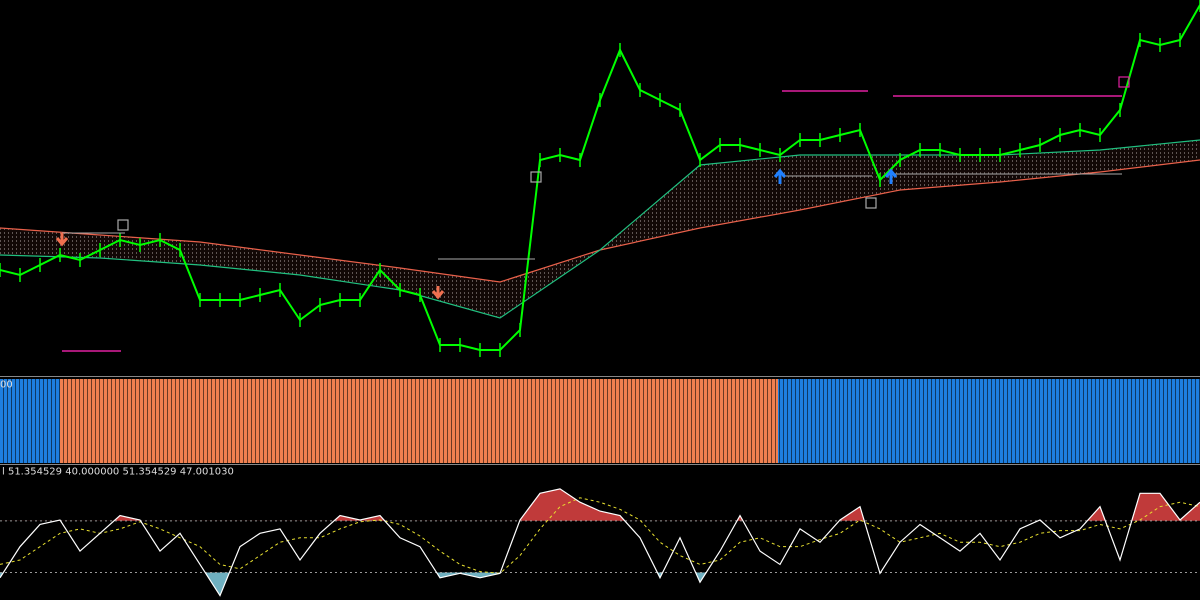 The height and width of the screenshot is (600, 1200). I want to click on histogram-panel, so click(600, 421).